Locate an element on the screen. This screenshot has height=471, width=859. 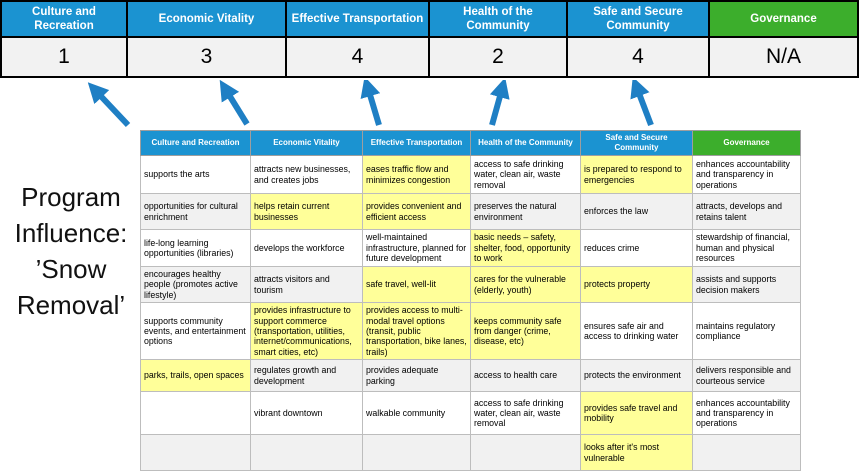
pillar-score-transportation: 4 is located at coordinates (357, 57).